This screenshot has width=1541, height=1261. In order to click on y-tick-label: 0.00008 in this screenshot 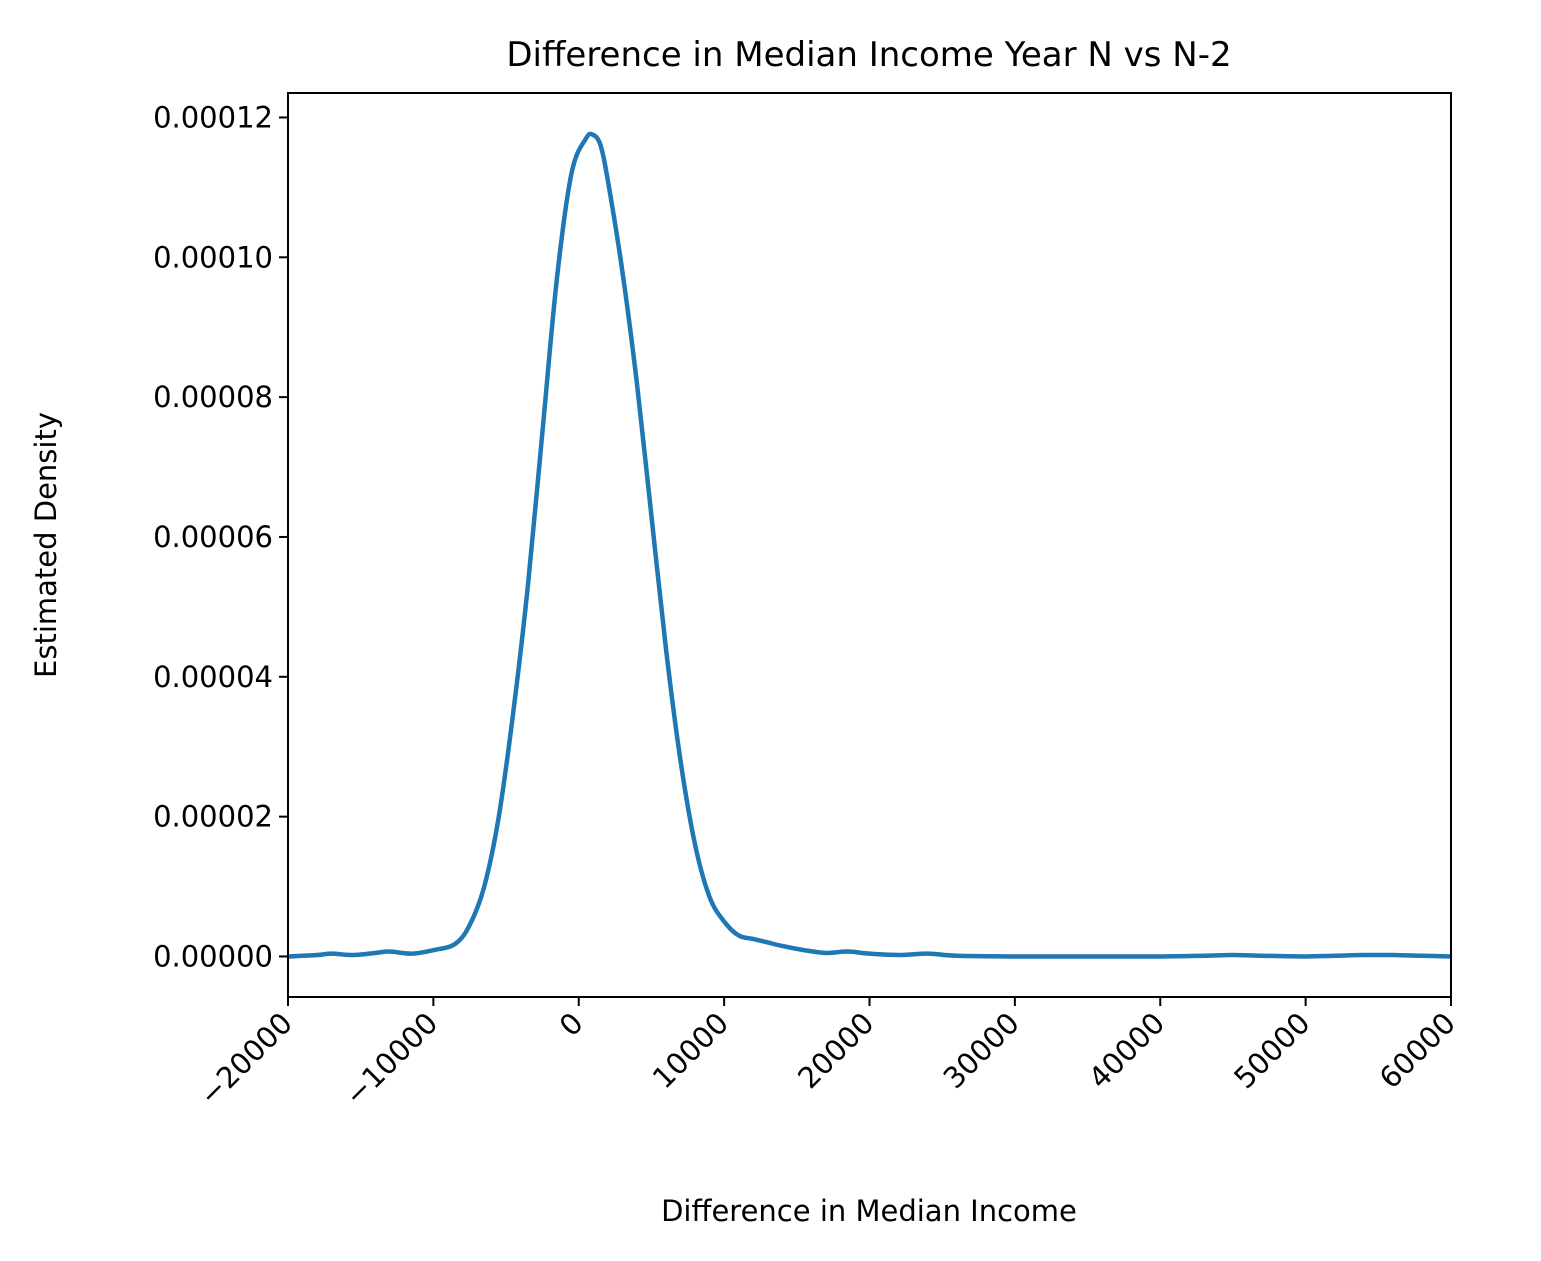, I will do `click(213, 397)`.